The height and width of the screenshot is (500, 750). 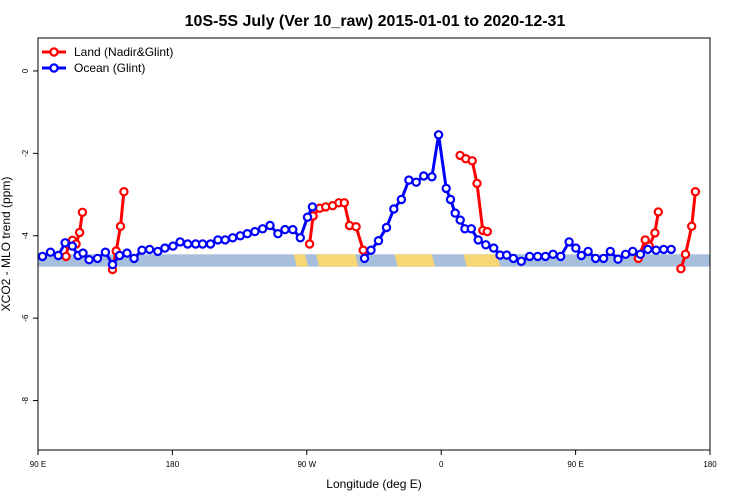 I want to click on ocean-band, so click(x=374, y=260).